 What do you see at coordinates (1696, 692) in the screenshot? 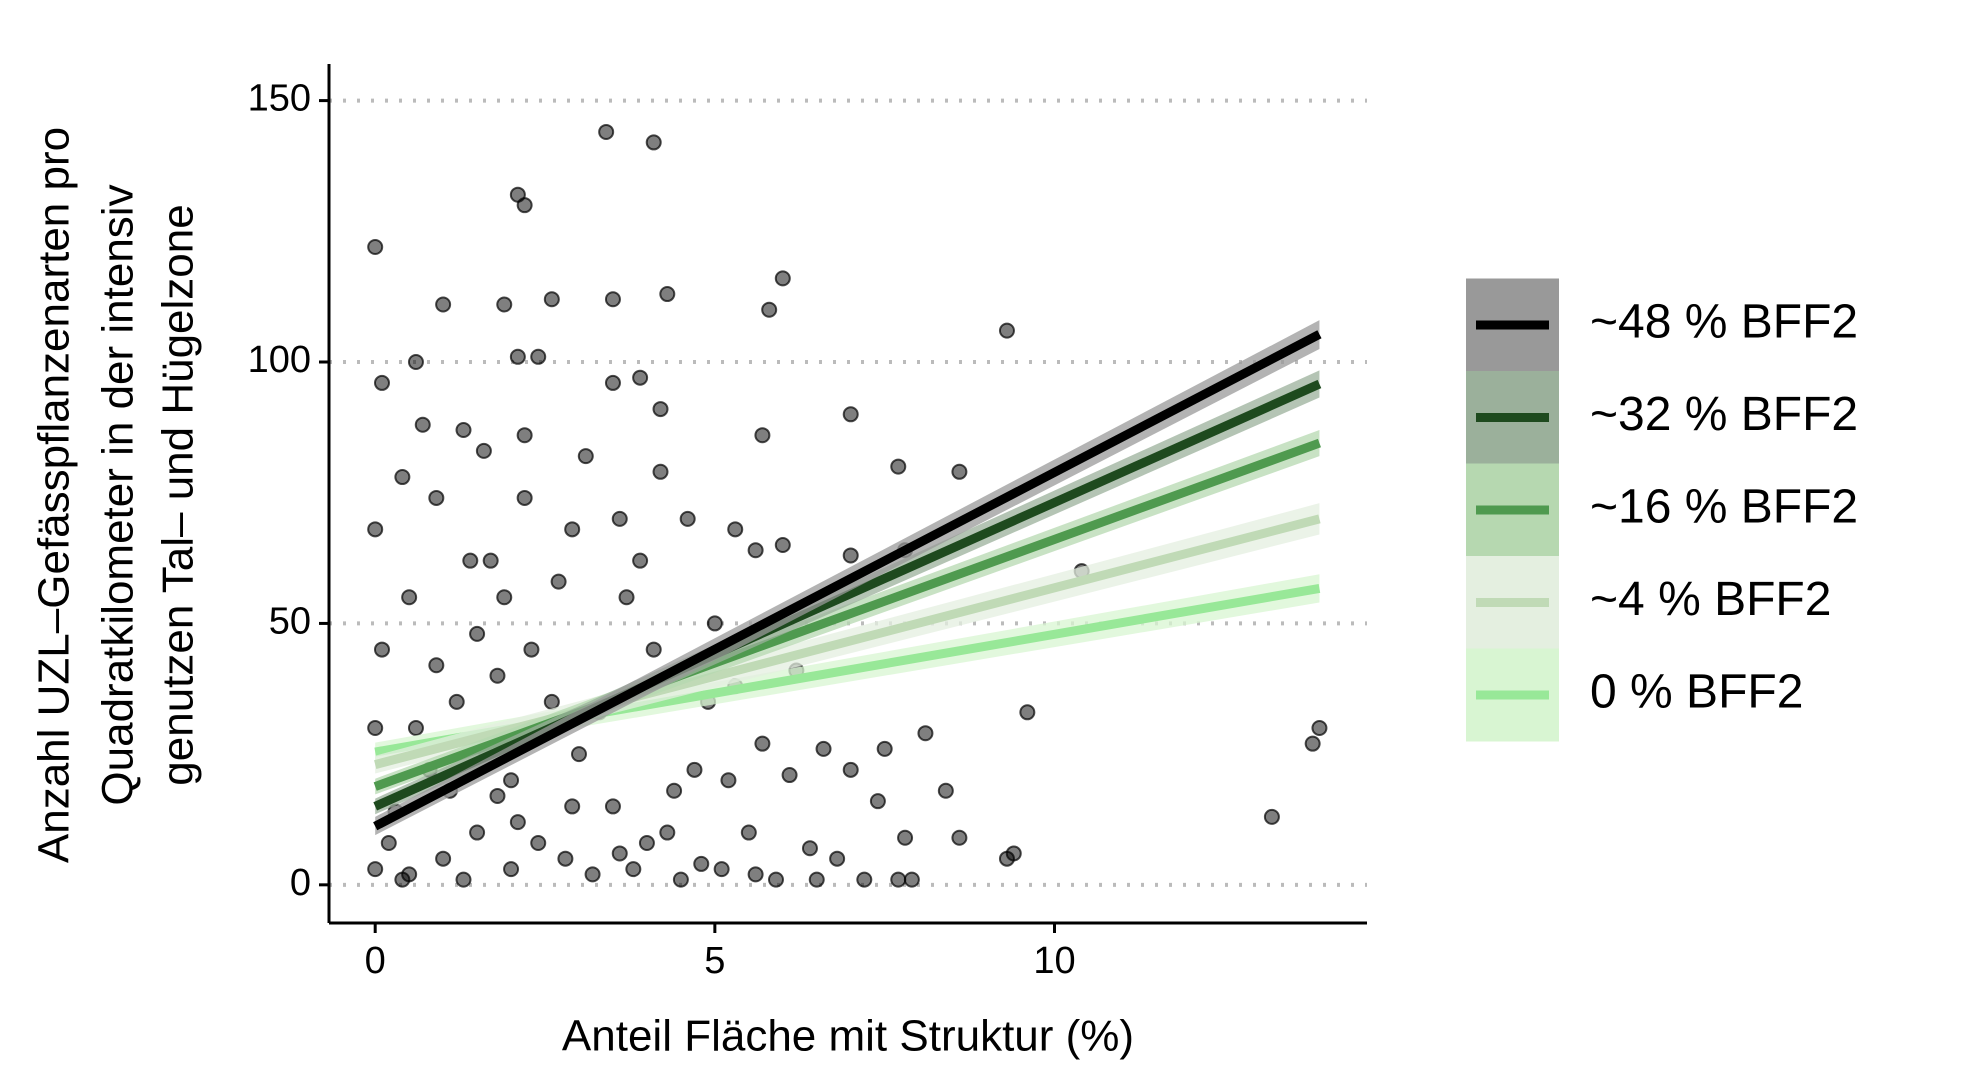
I see `legend-label: 0 % BFF2` at bounding box center [1696, 692].